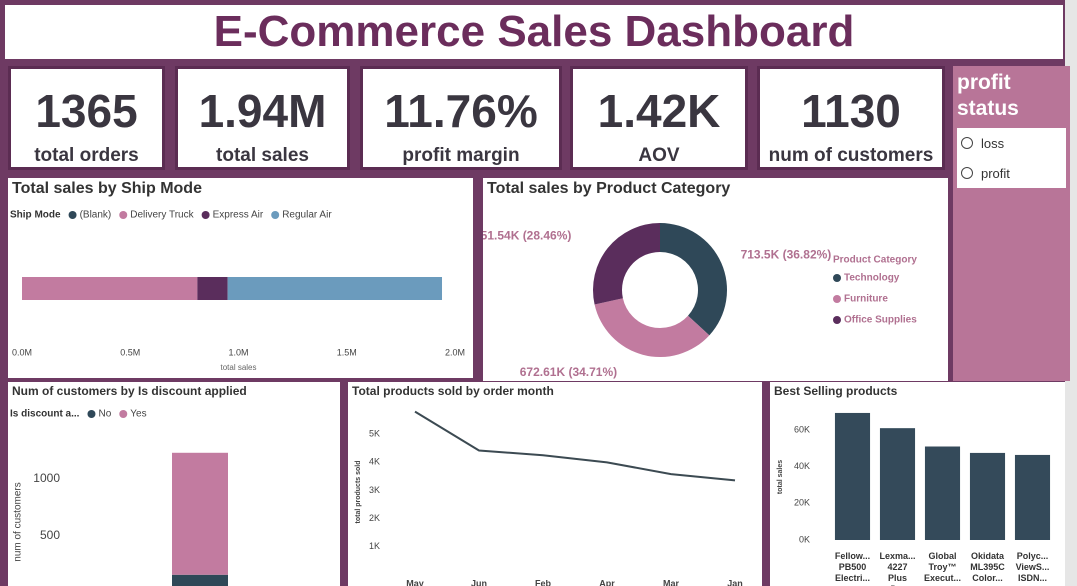 This screenshot has height=586, width=1077. I want to click on kpi-card: 1.42K AOV, so click(659, 118).